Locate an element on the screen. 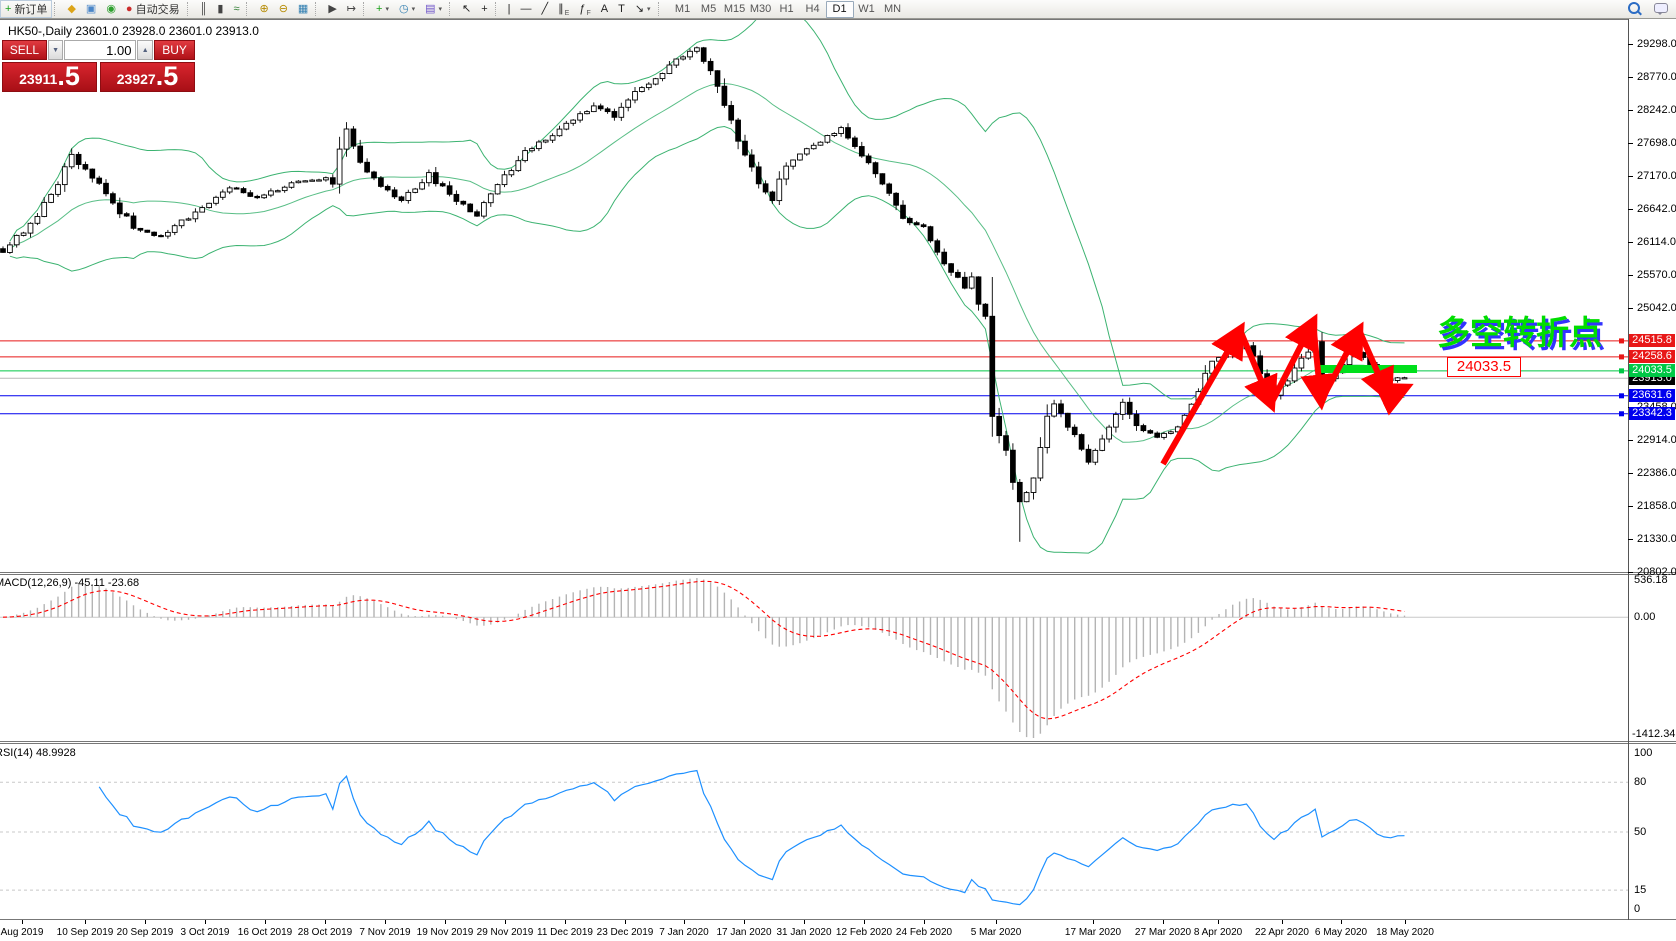  line-chart-icon: ≈ is located at coordinates (236, 9).